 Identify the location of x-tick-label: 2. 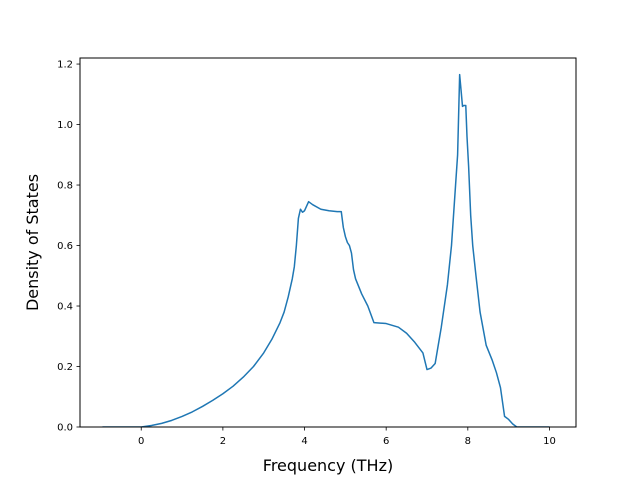
(223, 441).